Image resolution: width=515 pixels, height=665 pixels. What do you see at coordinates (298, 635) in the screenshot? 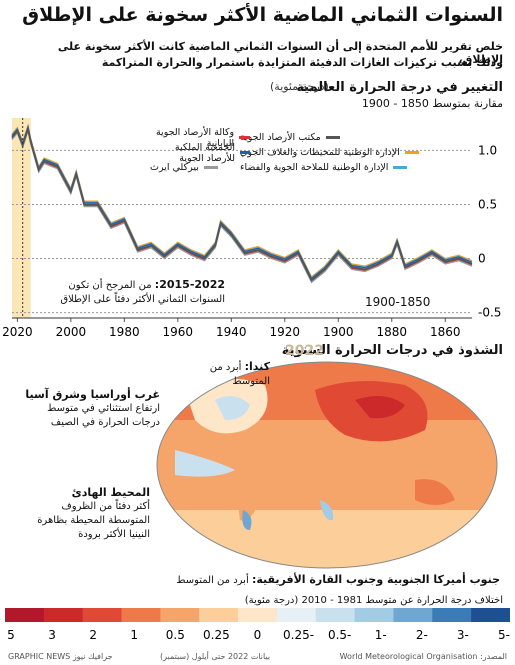
I see `scale-tick-label: 0.25-` at bounding box center [298, 635].